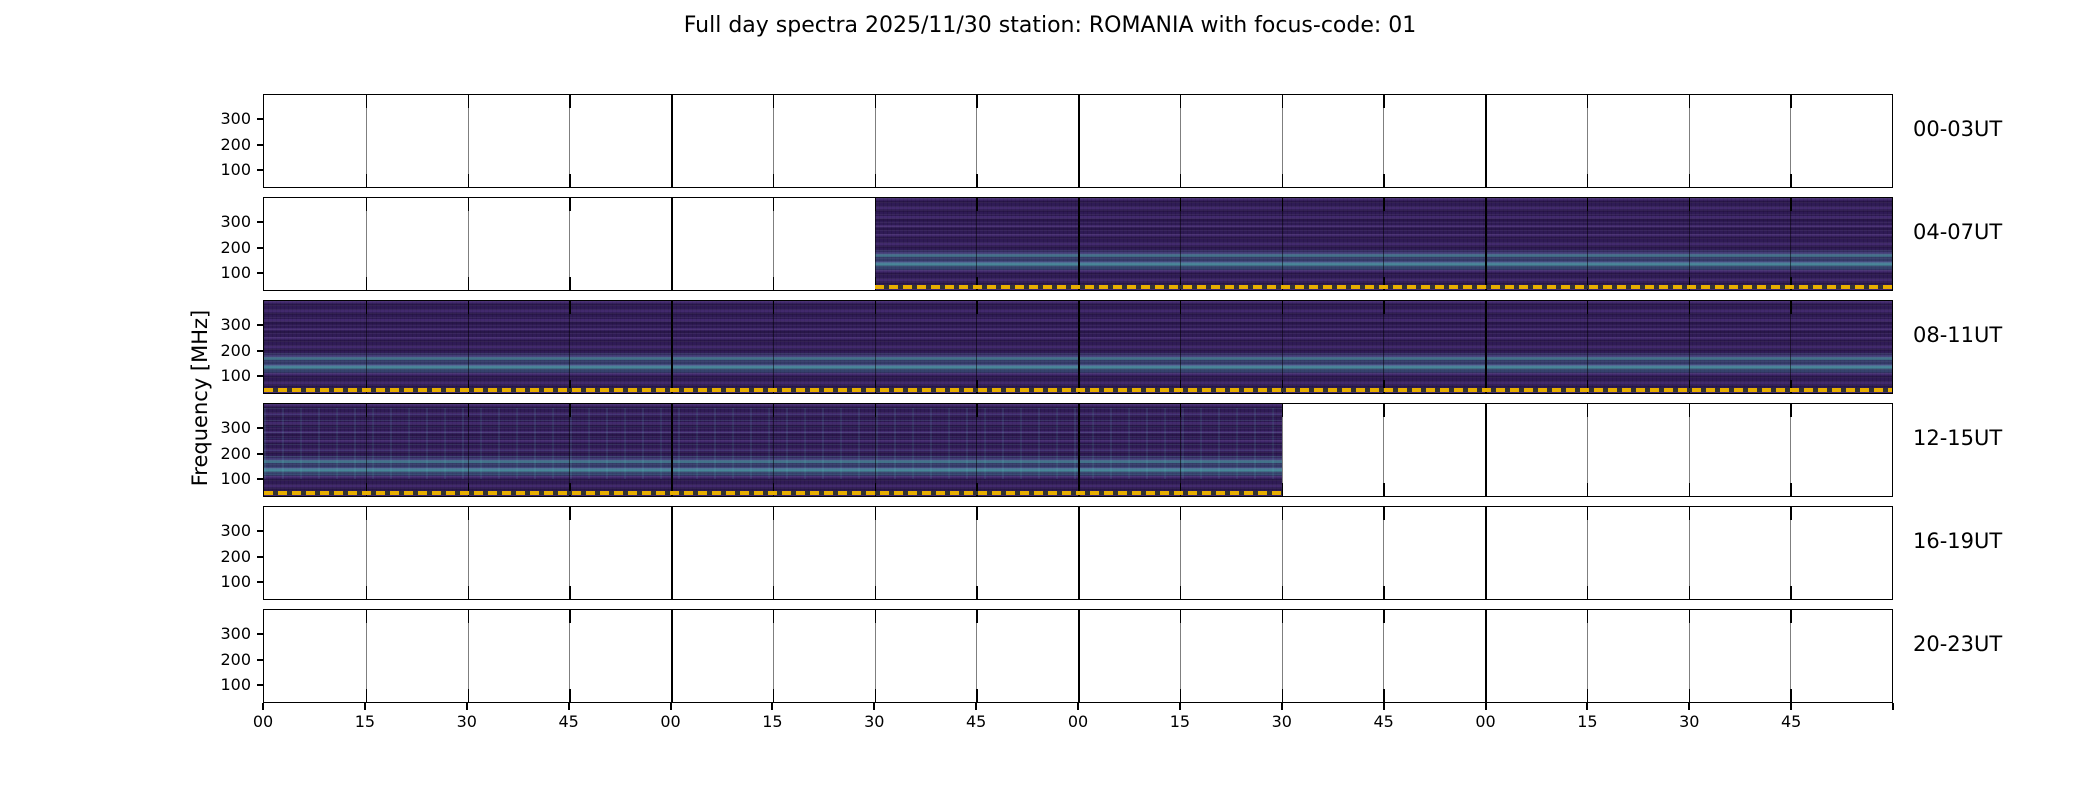 The image size is (2100, 800). Describe the element at coordinates (1958, 335) in the screenshot. I see `row-time-label: 08-11UT` at that location.